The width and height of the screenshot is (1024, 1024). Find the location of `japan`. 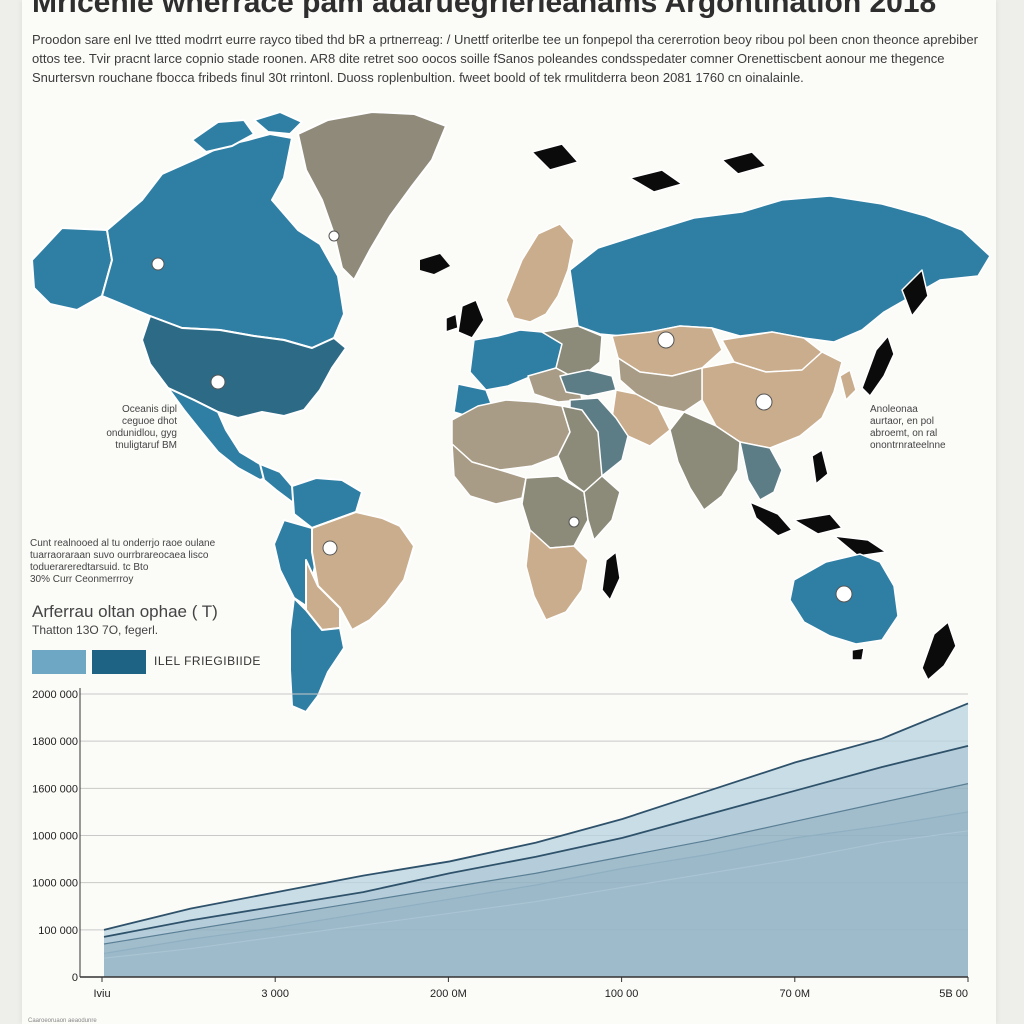

japan is located at coordinates (878, 366).